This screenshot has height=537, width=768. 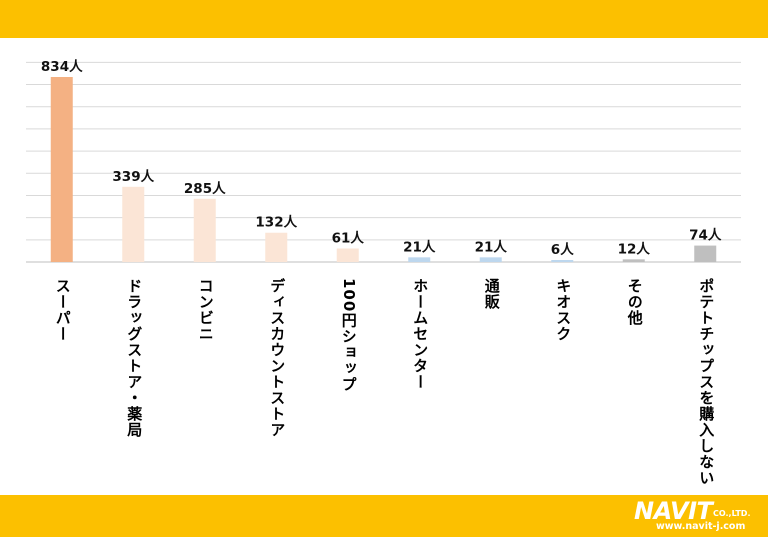 I want to click on category-label: 100円ショップ, so click(x=348, y=335).